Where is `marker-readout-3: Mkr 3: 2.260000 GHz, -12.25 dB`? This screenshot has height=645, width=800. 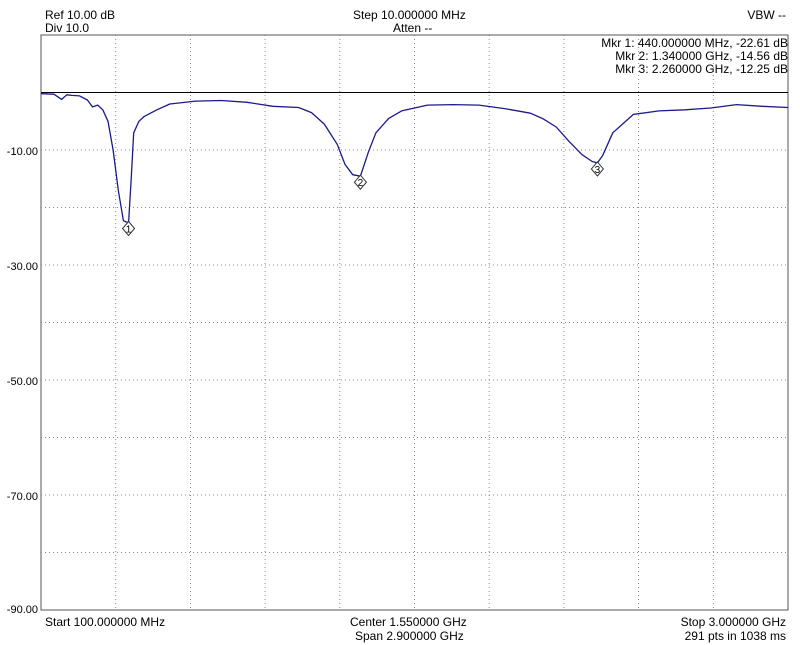
marker-readout-3: Mkr 3: 2.260000 GHz, -12.25 dB is located at coordinates (701, 69).